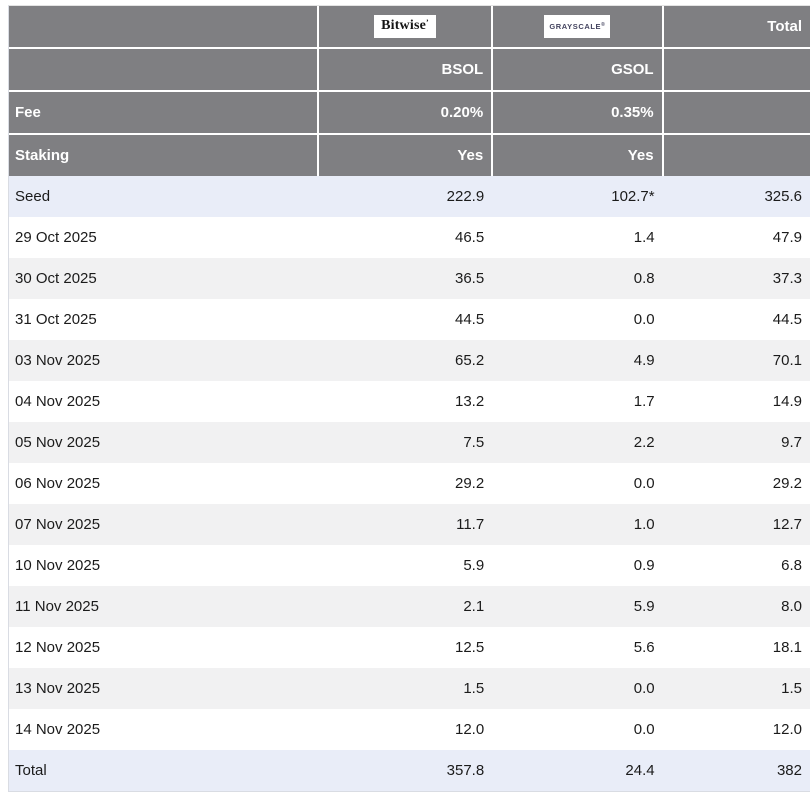  What do you see at coordinates (644, 278) in the screenshot?
I see `row-gsol-value: 0.8` at bounding box center [644, 278].